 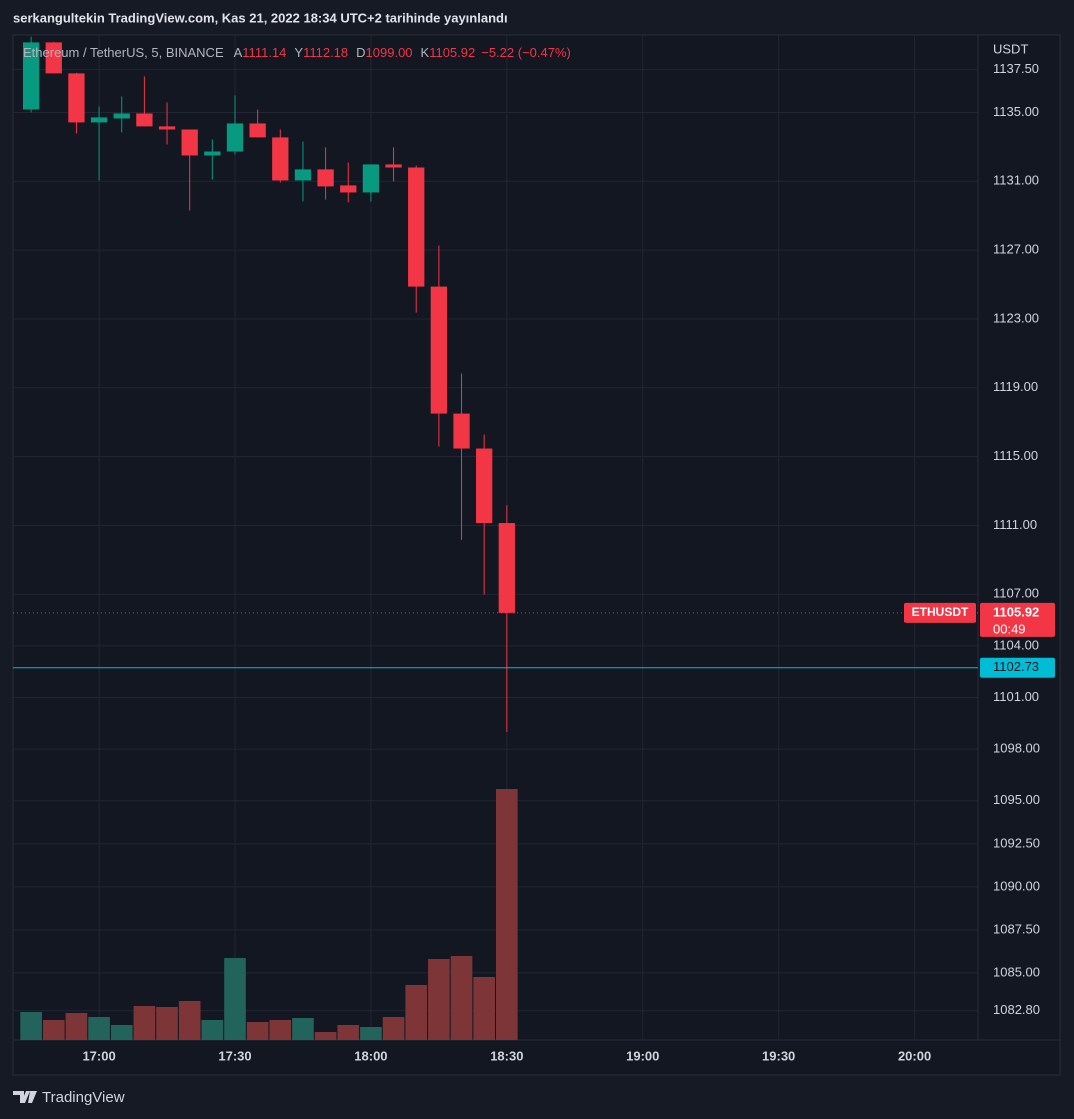 What do you see at coordinates (1016, 611) in the screenshot?
I see `last-price-label: 1105.92` at bounding box center [1016, 611].